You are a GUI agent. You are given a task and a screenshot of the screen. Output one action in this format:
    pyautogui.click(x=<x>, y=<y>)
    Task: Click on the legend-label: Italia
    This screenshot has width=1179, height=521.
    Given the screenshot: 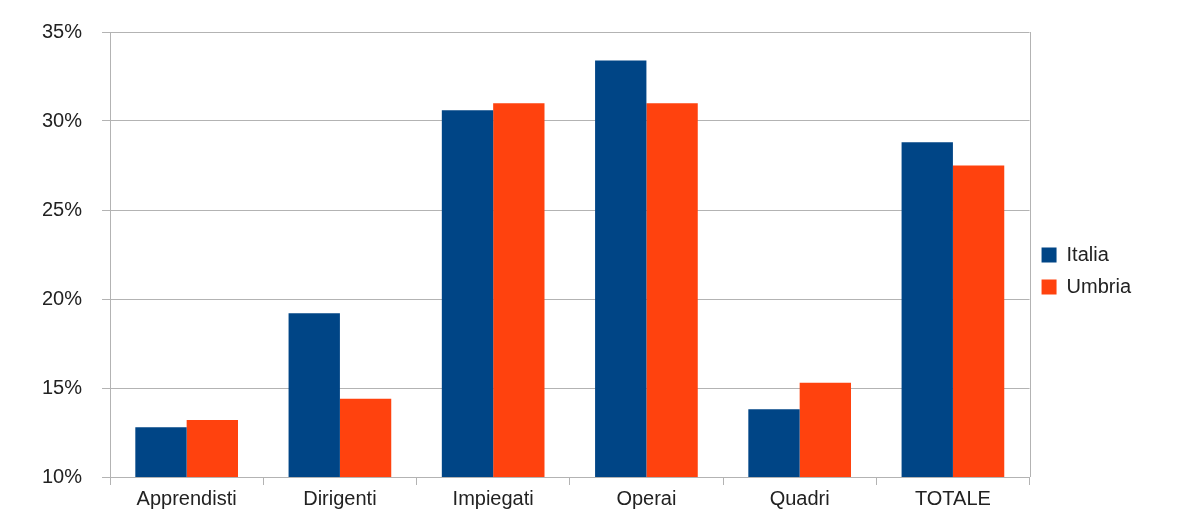 What is the action you would take?
    pyautogui.click(x=1088, y=253)
    